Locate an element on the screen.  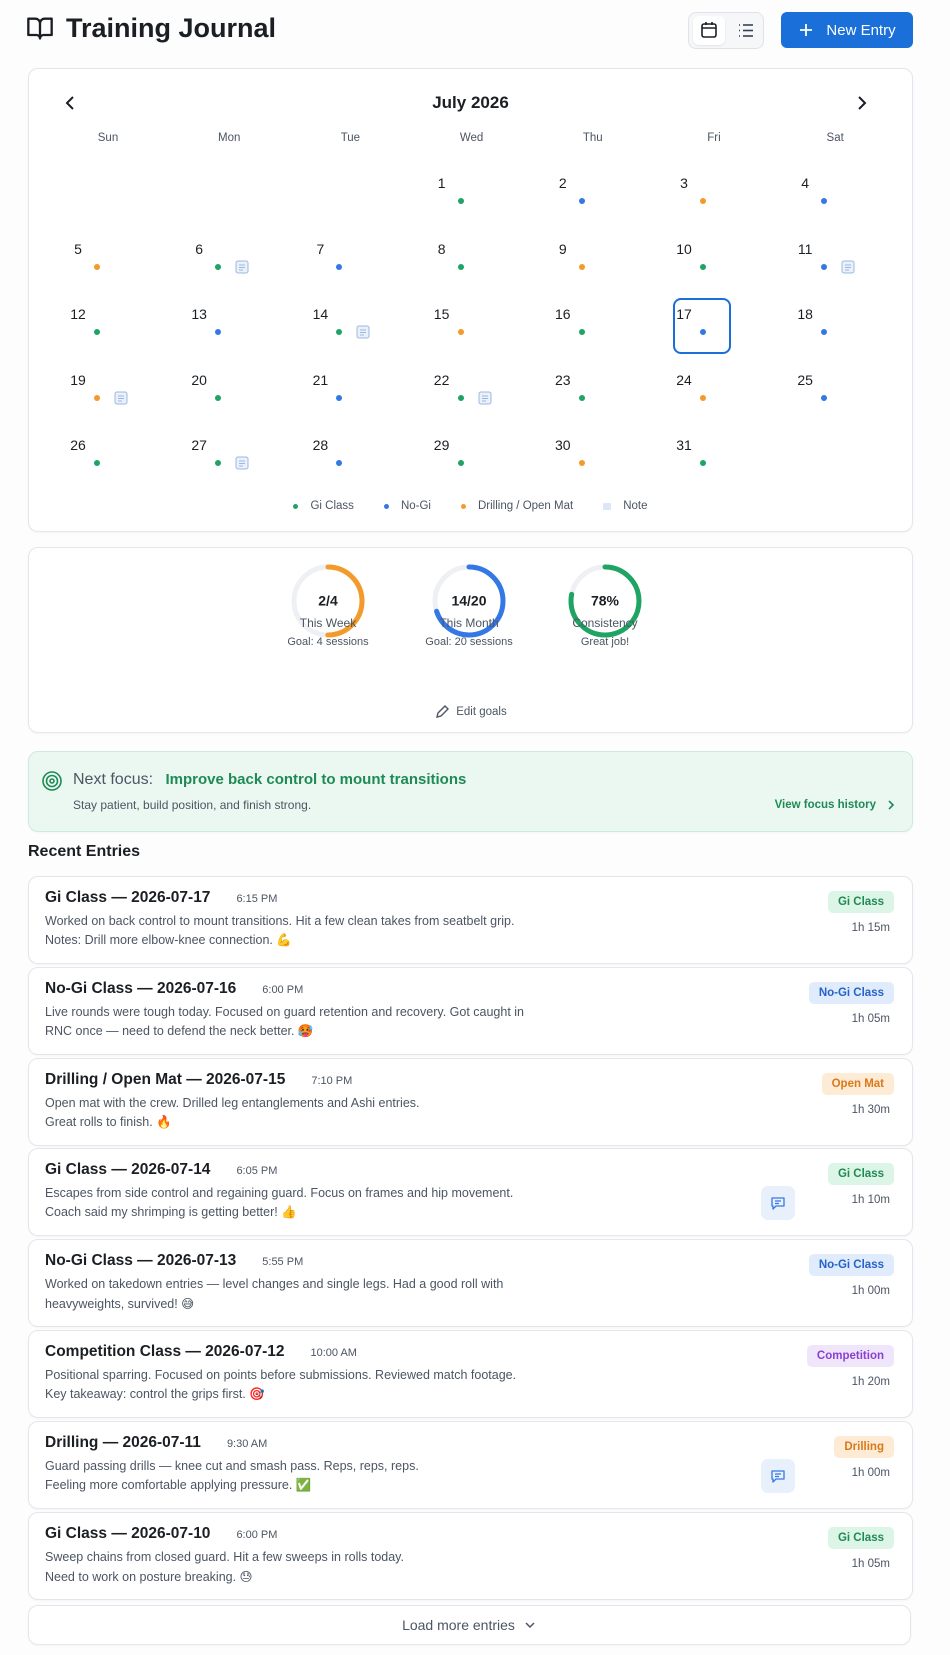
weekday-label: Sun is located at coordinates (108, 138).